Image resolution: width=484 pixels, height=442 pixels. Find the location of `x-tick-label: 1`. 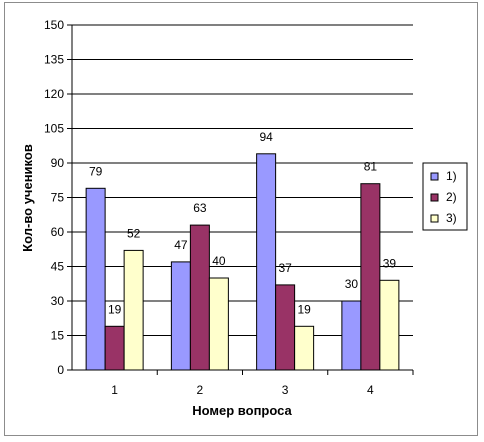

x-tick-label: 1 is located at coordinates (114, 390).